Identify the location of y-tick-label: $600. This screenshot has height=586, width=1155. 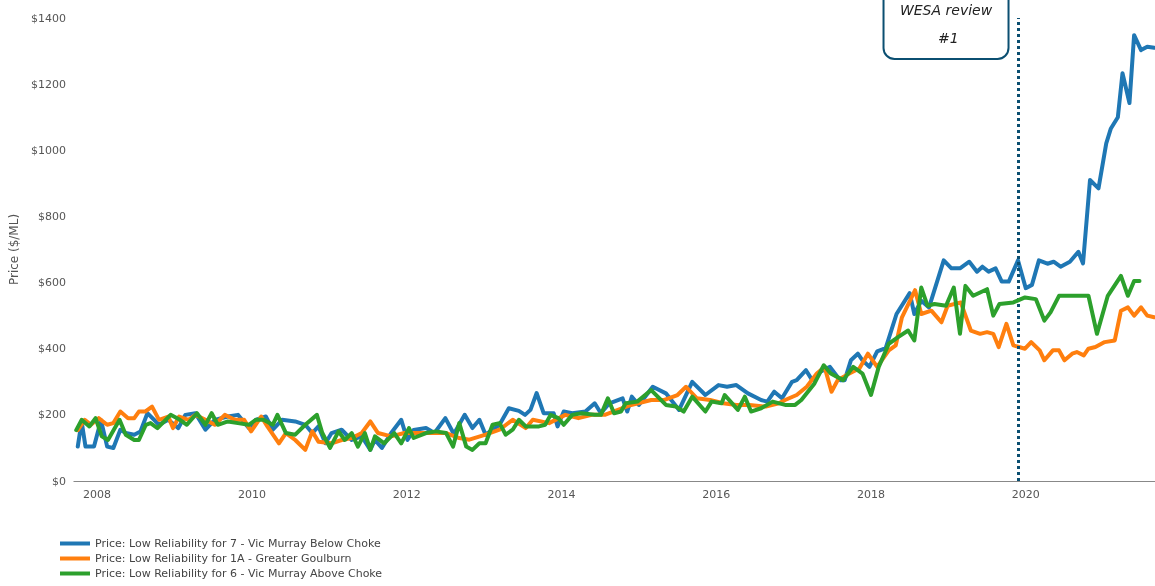
(51, 283).